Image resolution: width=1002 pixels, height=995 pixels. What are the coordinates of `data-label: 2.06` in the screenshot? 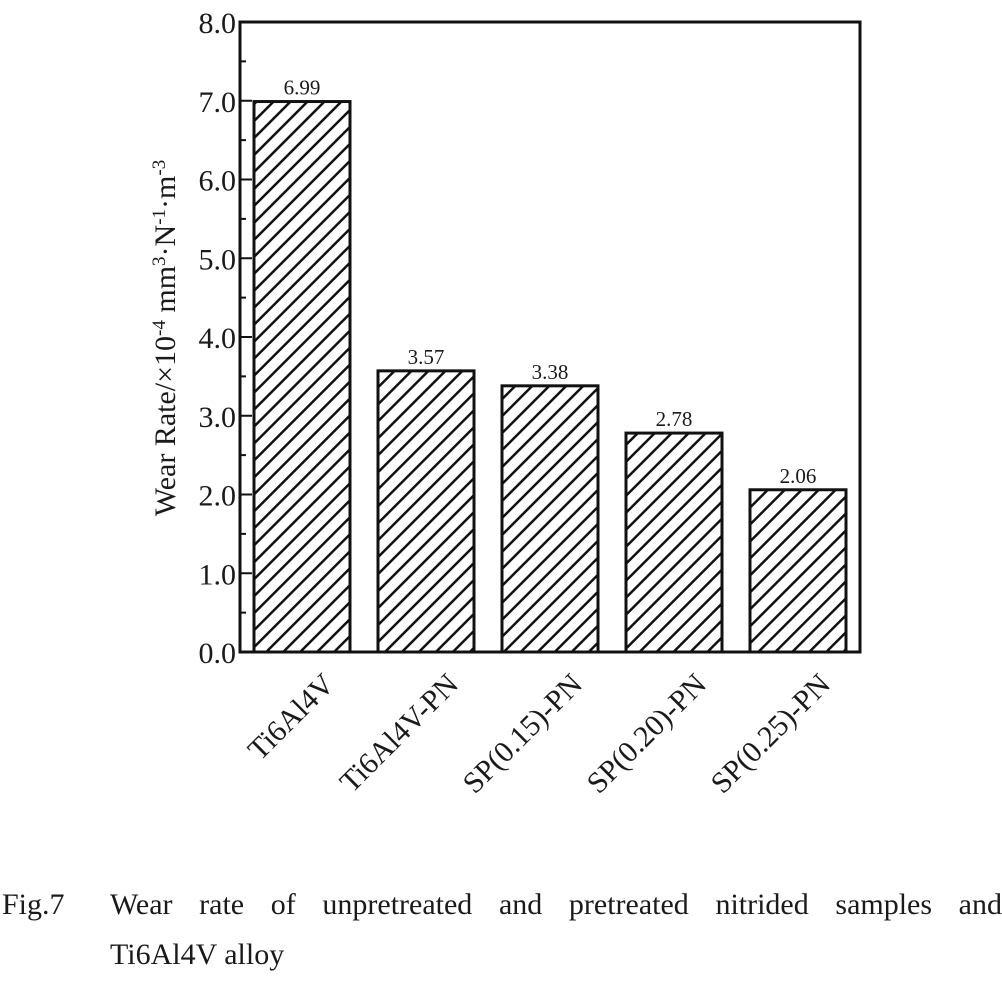 It's located at (798, 476).